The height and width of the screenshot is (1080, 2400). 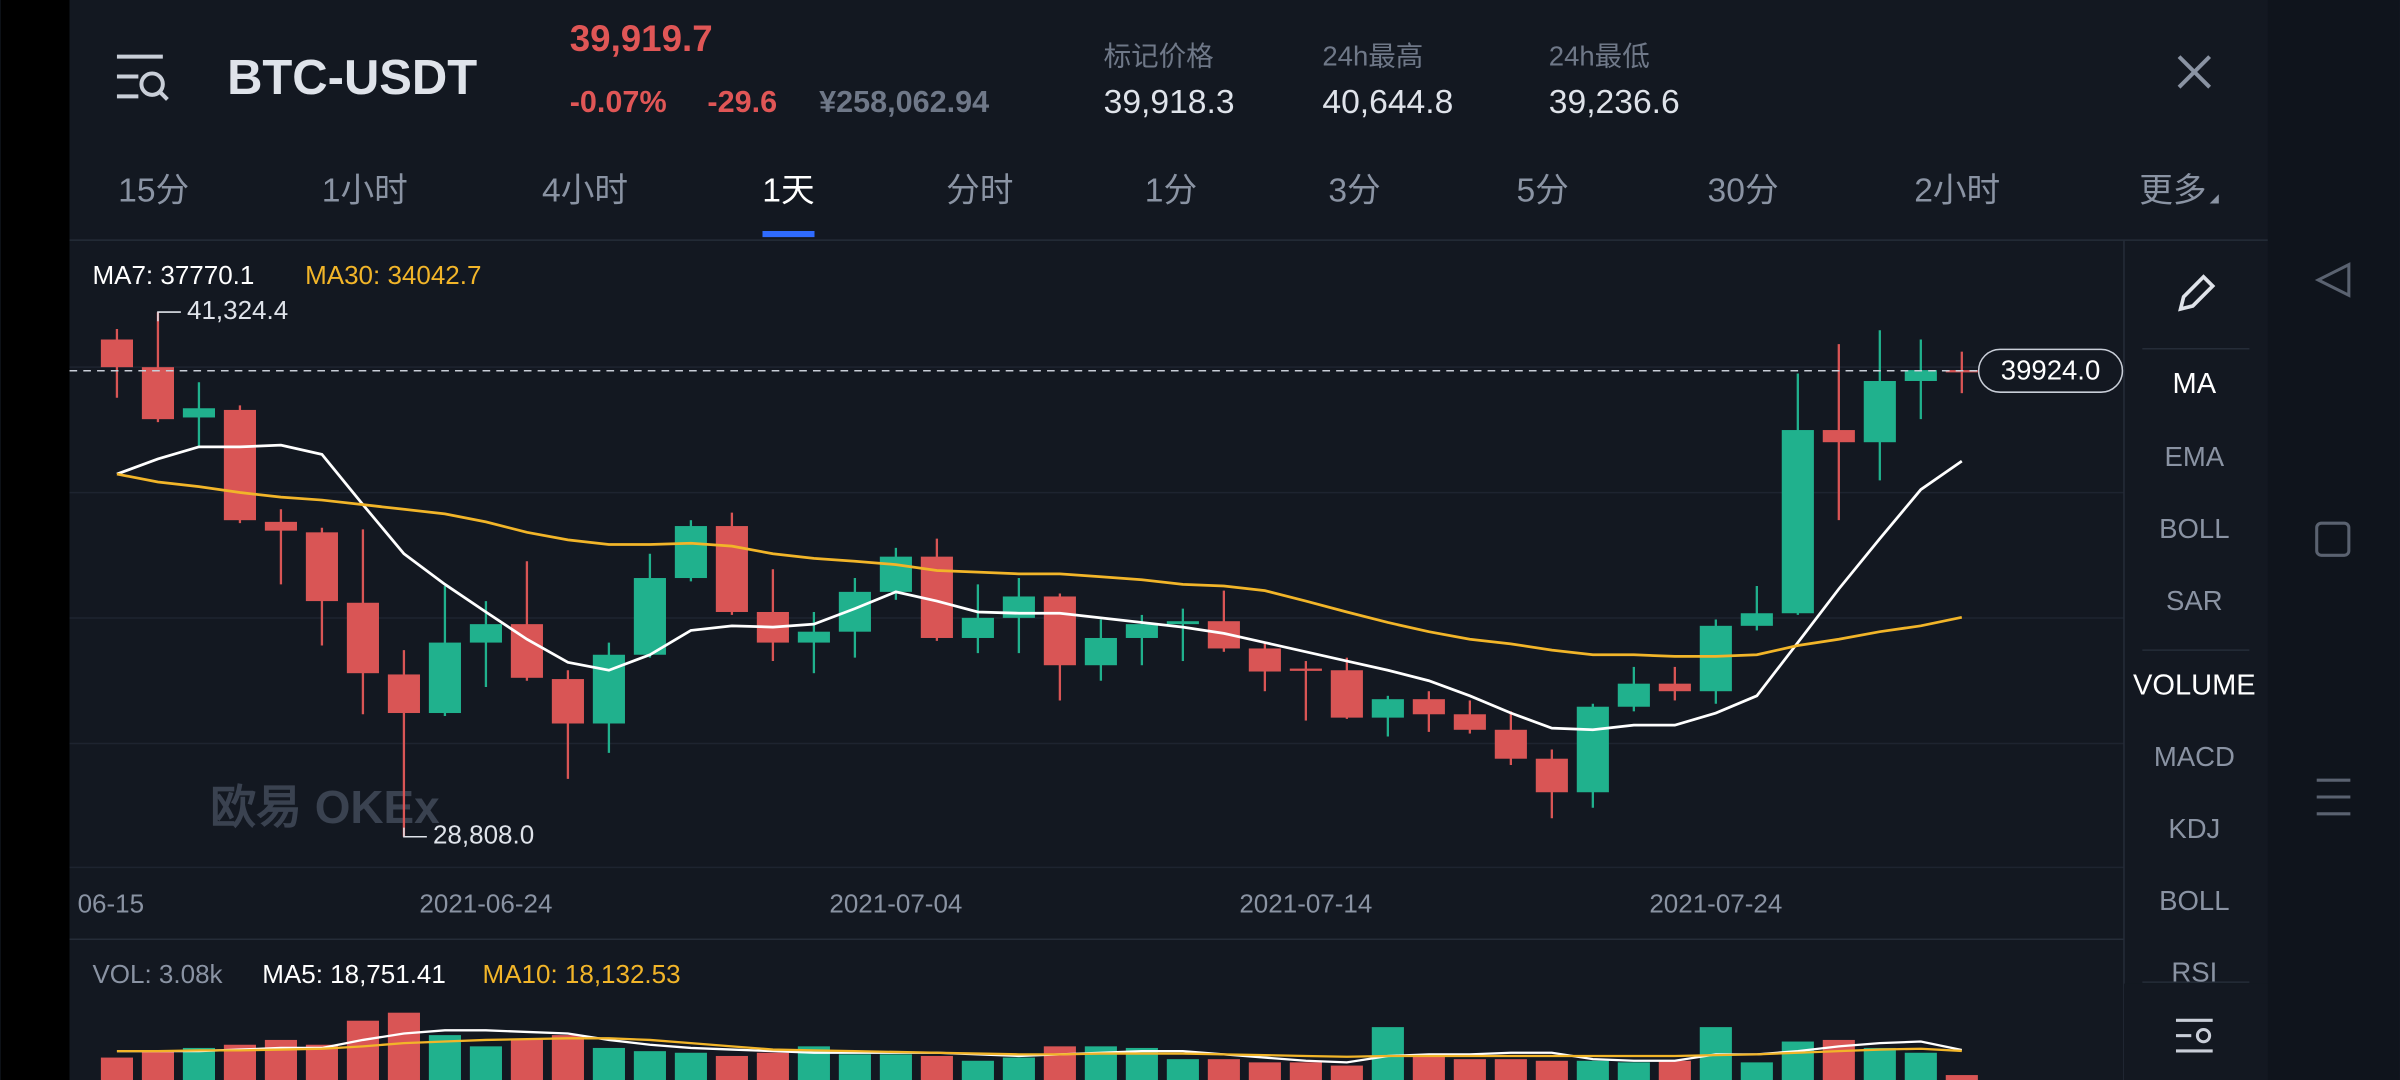 I want to click on indicator: MA, so click(x=2195, y=384).